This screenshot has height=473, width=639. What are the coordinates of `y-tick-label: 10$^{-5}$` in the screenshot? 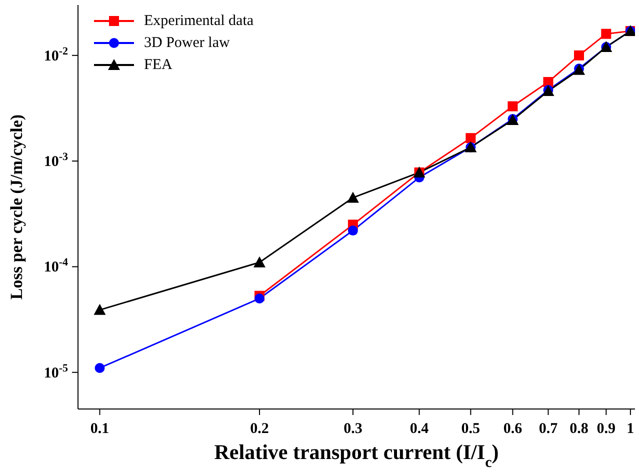 It's located at (56, 372).